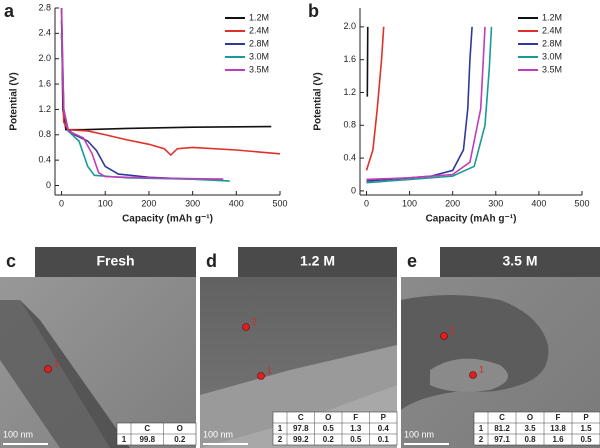 The height and width of the screenshot is (448, 600). I want to click on table-cell: 97.8, so click(301, 428).